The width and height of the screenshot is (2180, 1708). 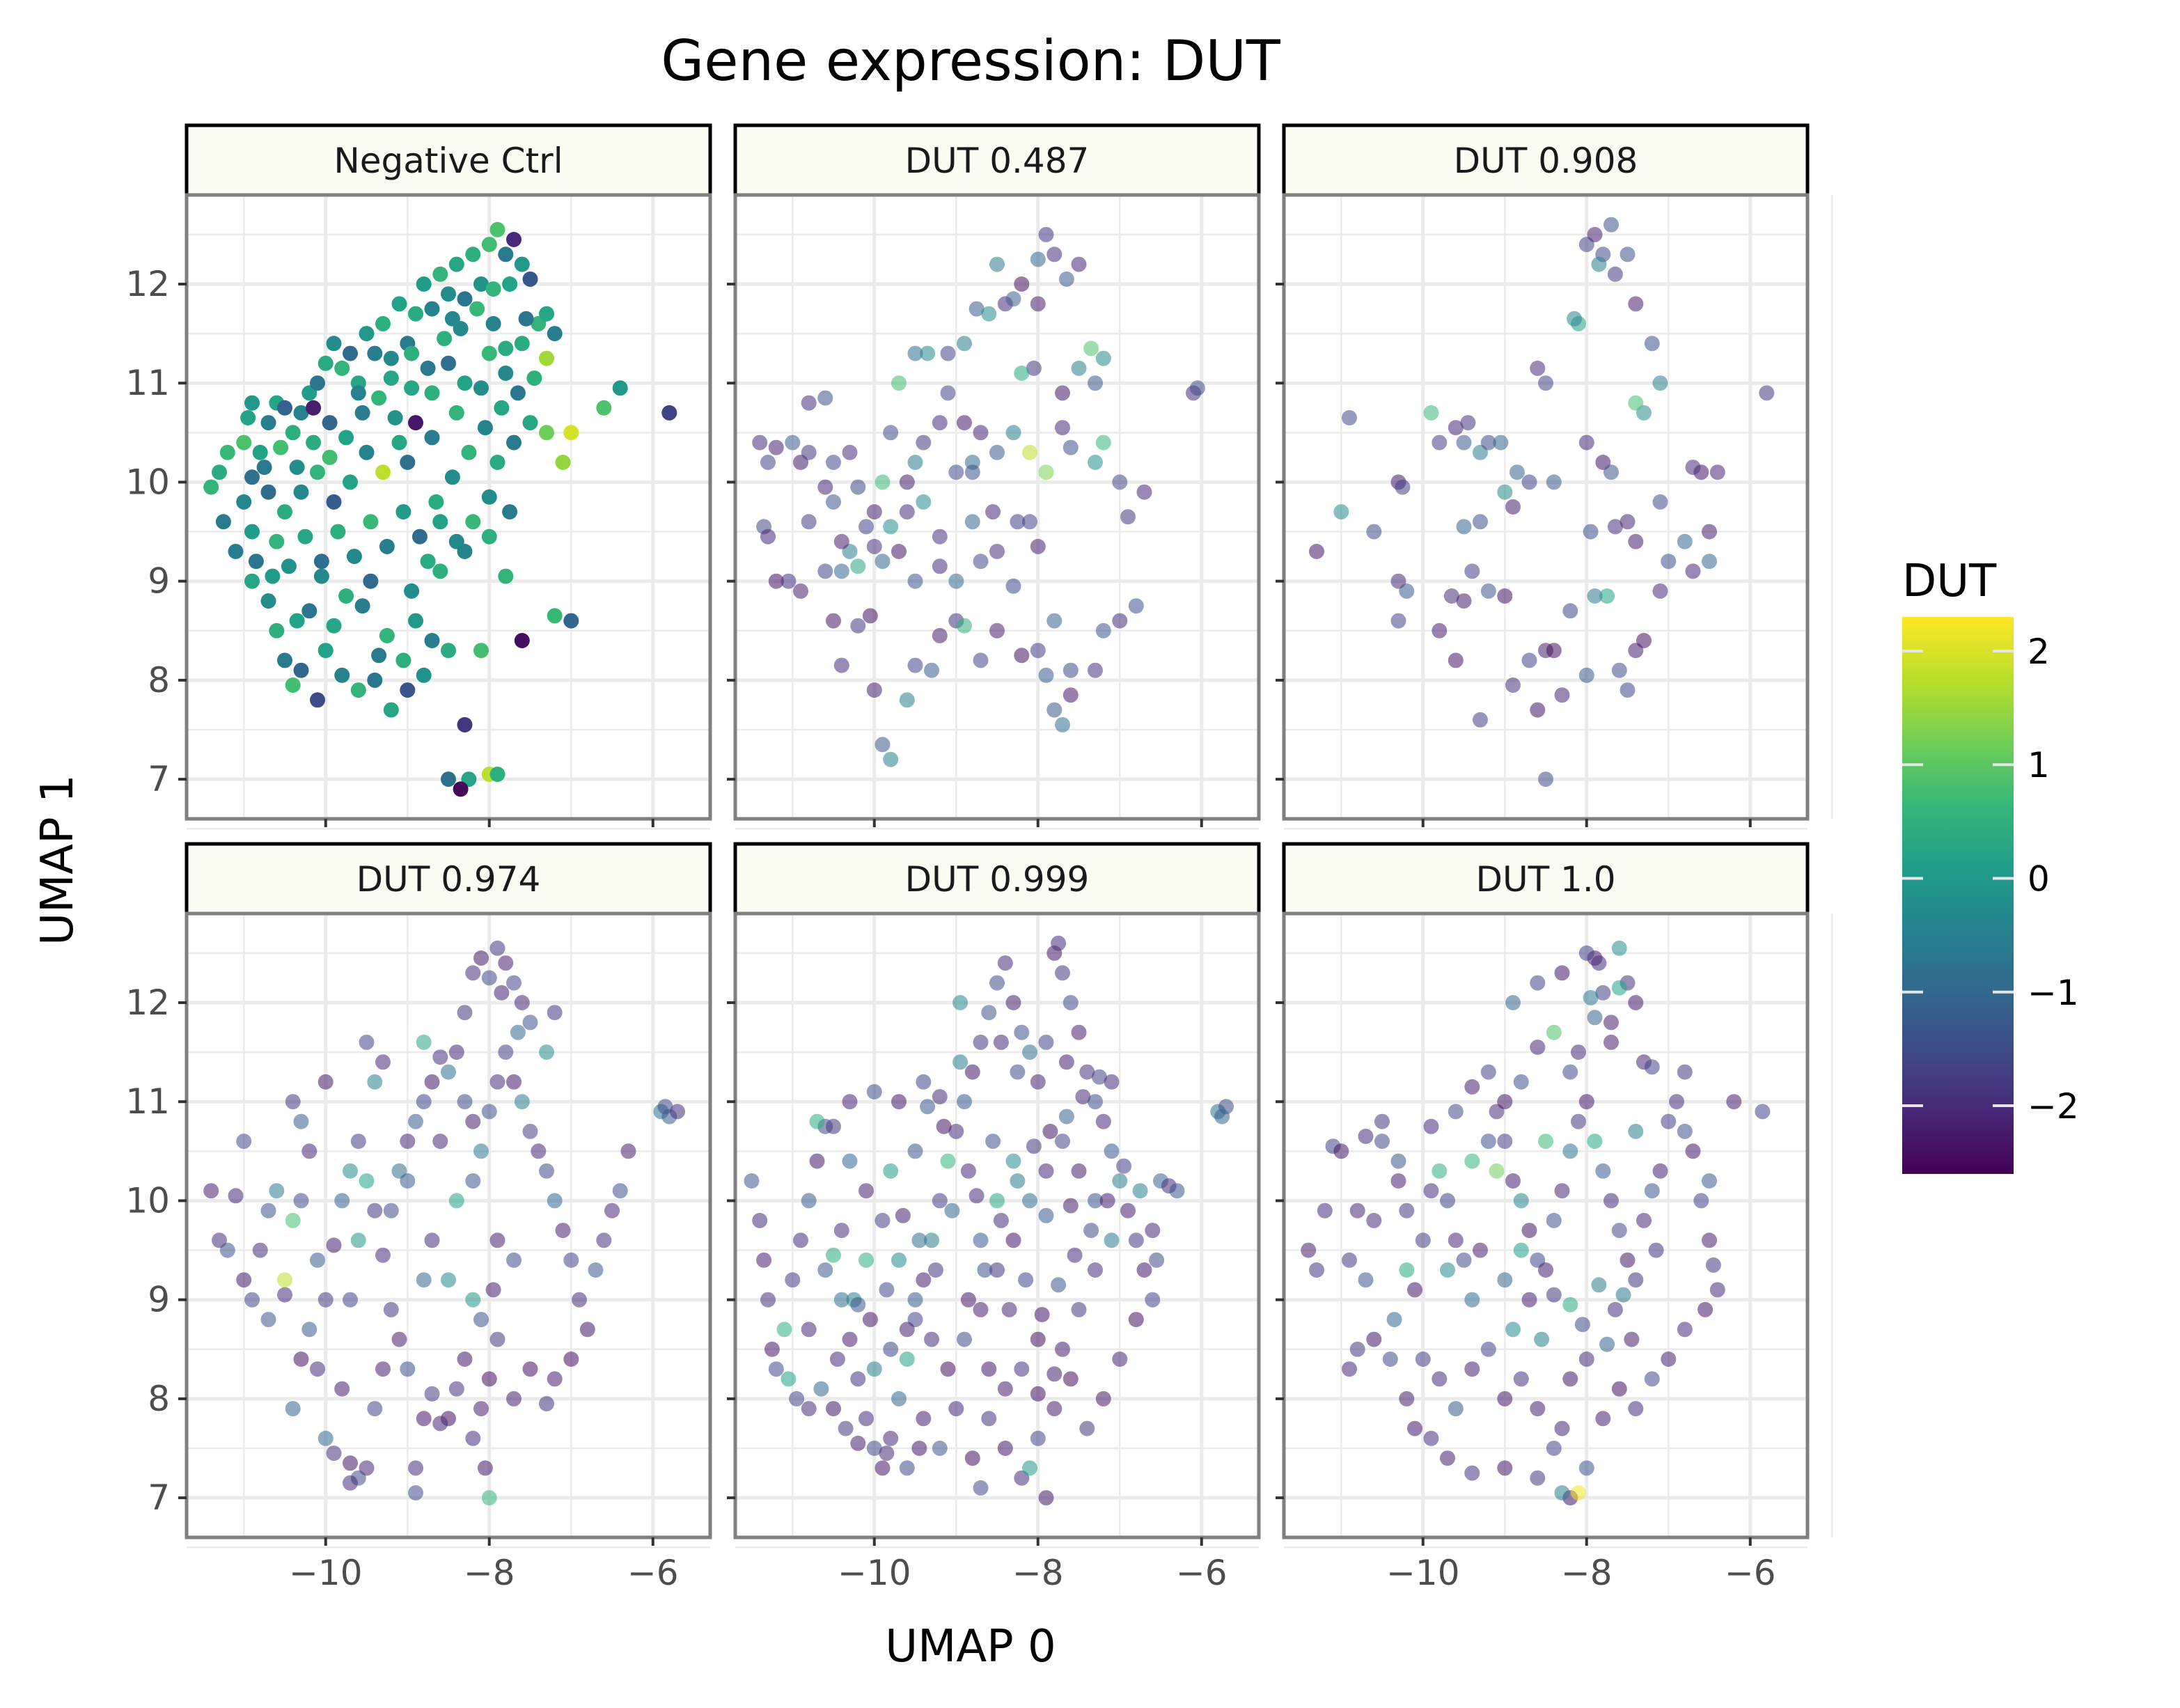 What do you see at coordinates (448, 160) in the screenshot?
I see `panel-strip` at bounding box center [448, 160].